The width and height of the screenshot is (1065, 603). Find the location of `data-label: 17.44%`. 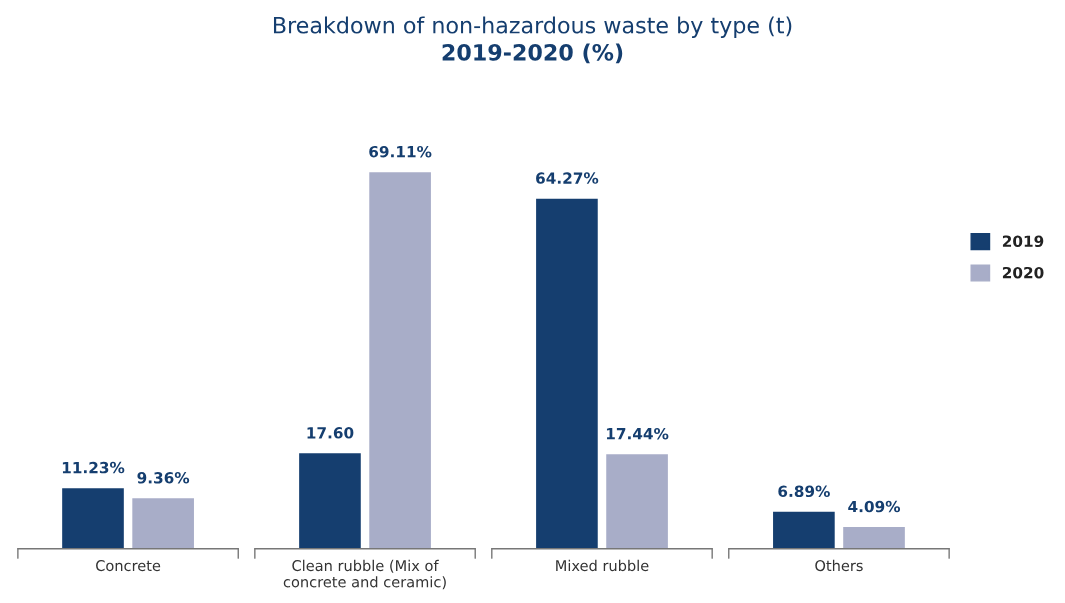

data-label: 17.44% is located at coordinates (637, 433).